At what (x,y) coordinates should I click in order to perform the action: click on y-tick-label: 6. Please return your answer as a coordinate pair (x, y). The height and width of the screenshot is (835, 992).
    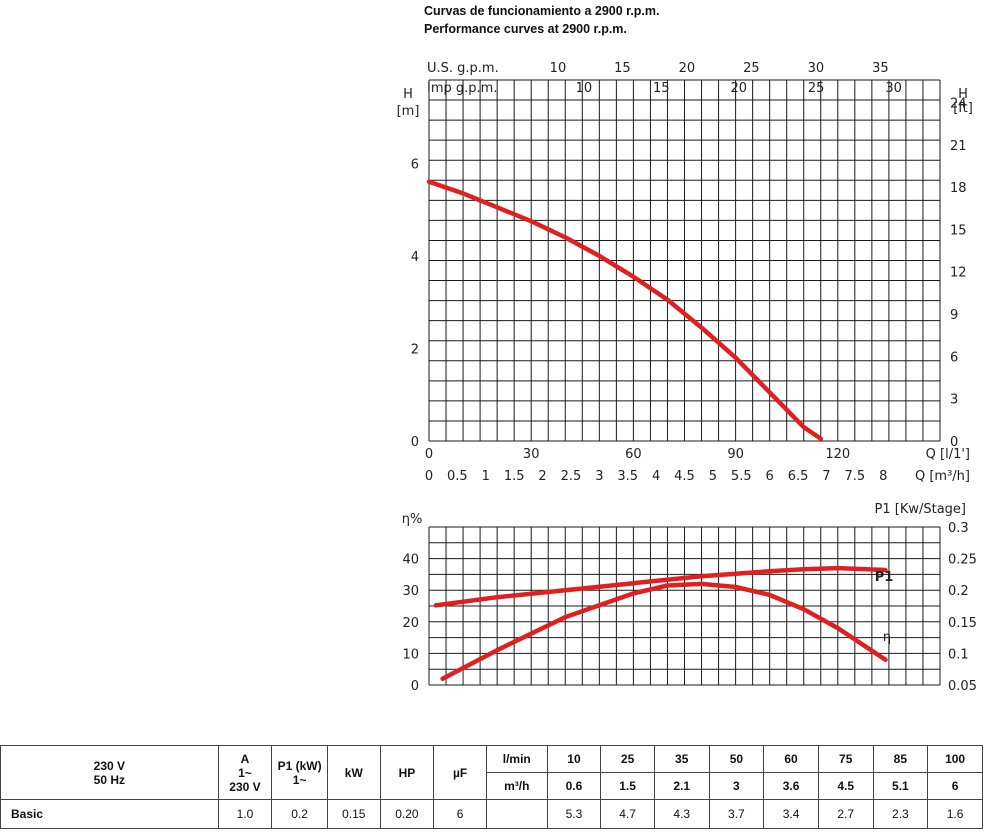
    Looking at the image, I should click on (415, 164).